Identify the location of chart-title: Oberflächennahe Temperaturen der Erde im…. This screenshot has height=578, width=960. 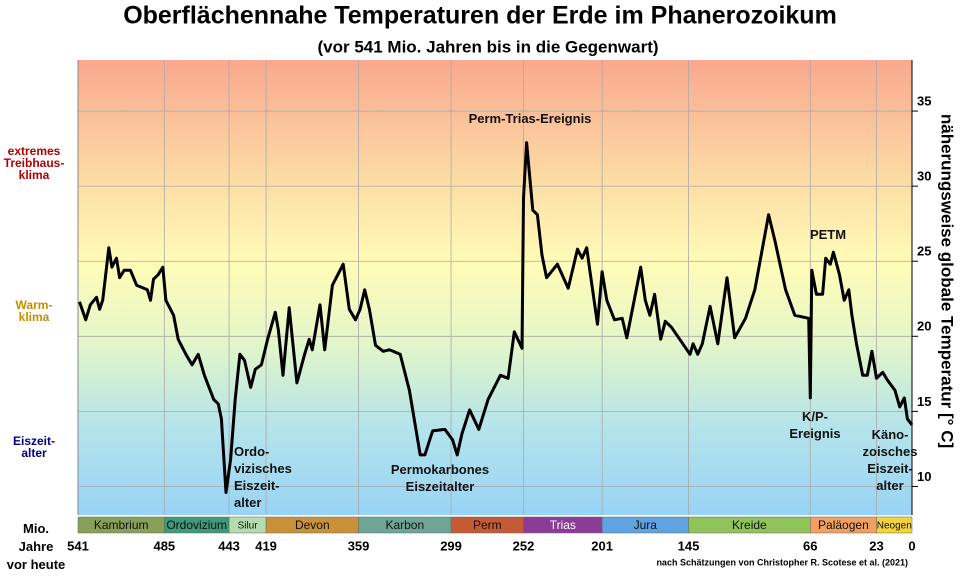
(480, 16).